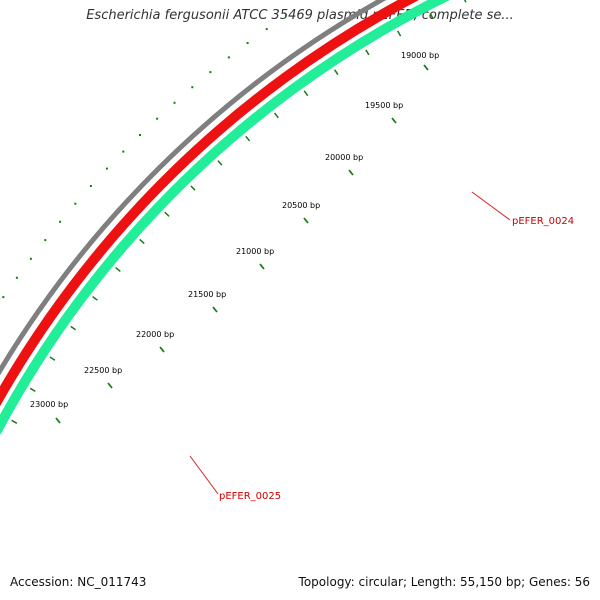  Describe the element at coordinates (155, 334) in the screenshot. I see `tick-label-22000: 22000 bp` at that location.